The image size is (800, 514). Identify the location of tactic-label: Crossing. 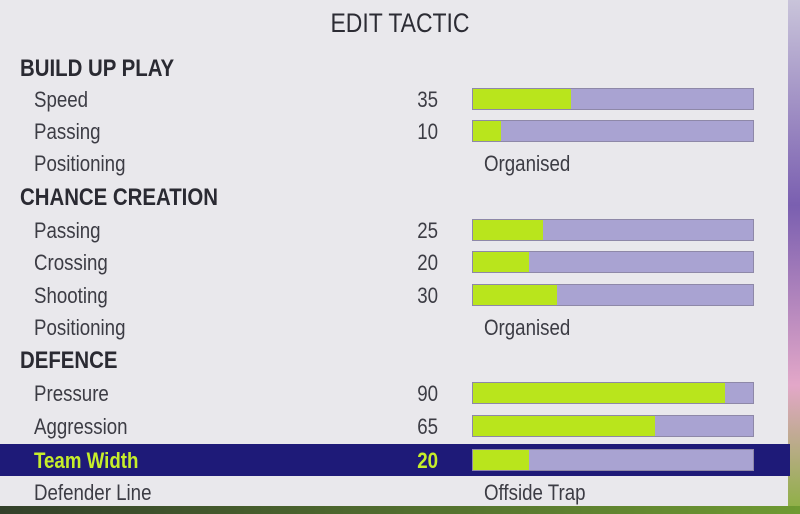
(71, 262).